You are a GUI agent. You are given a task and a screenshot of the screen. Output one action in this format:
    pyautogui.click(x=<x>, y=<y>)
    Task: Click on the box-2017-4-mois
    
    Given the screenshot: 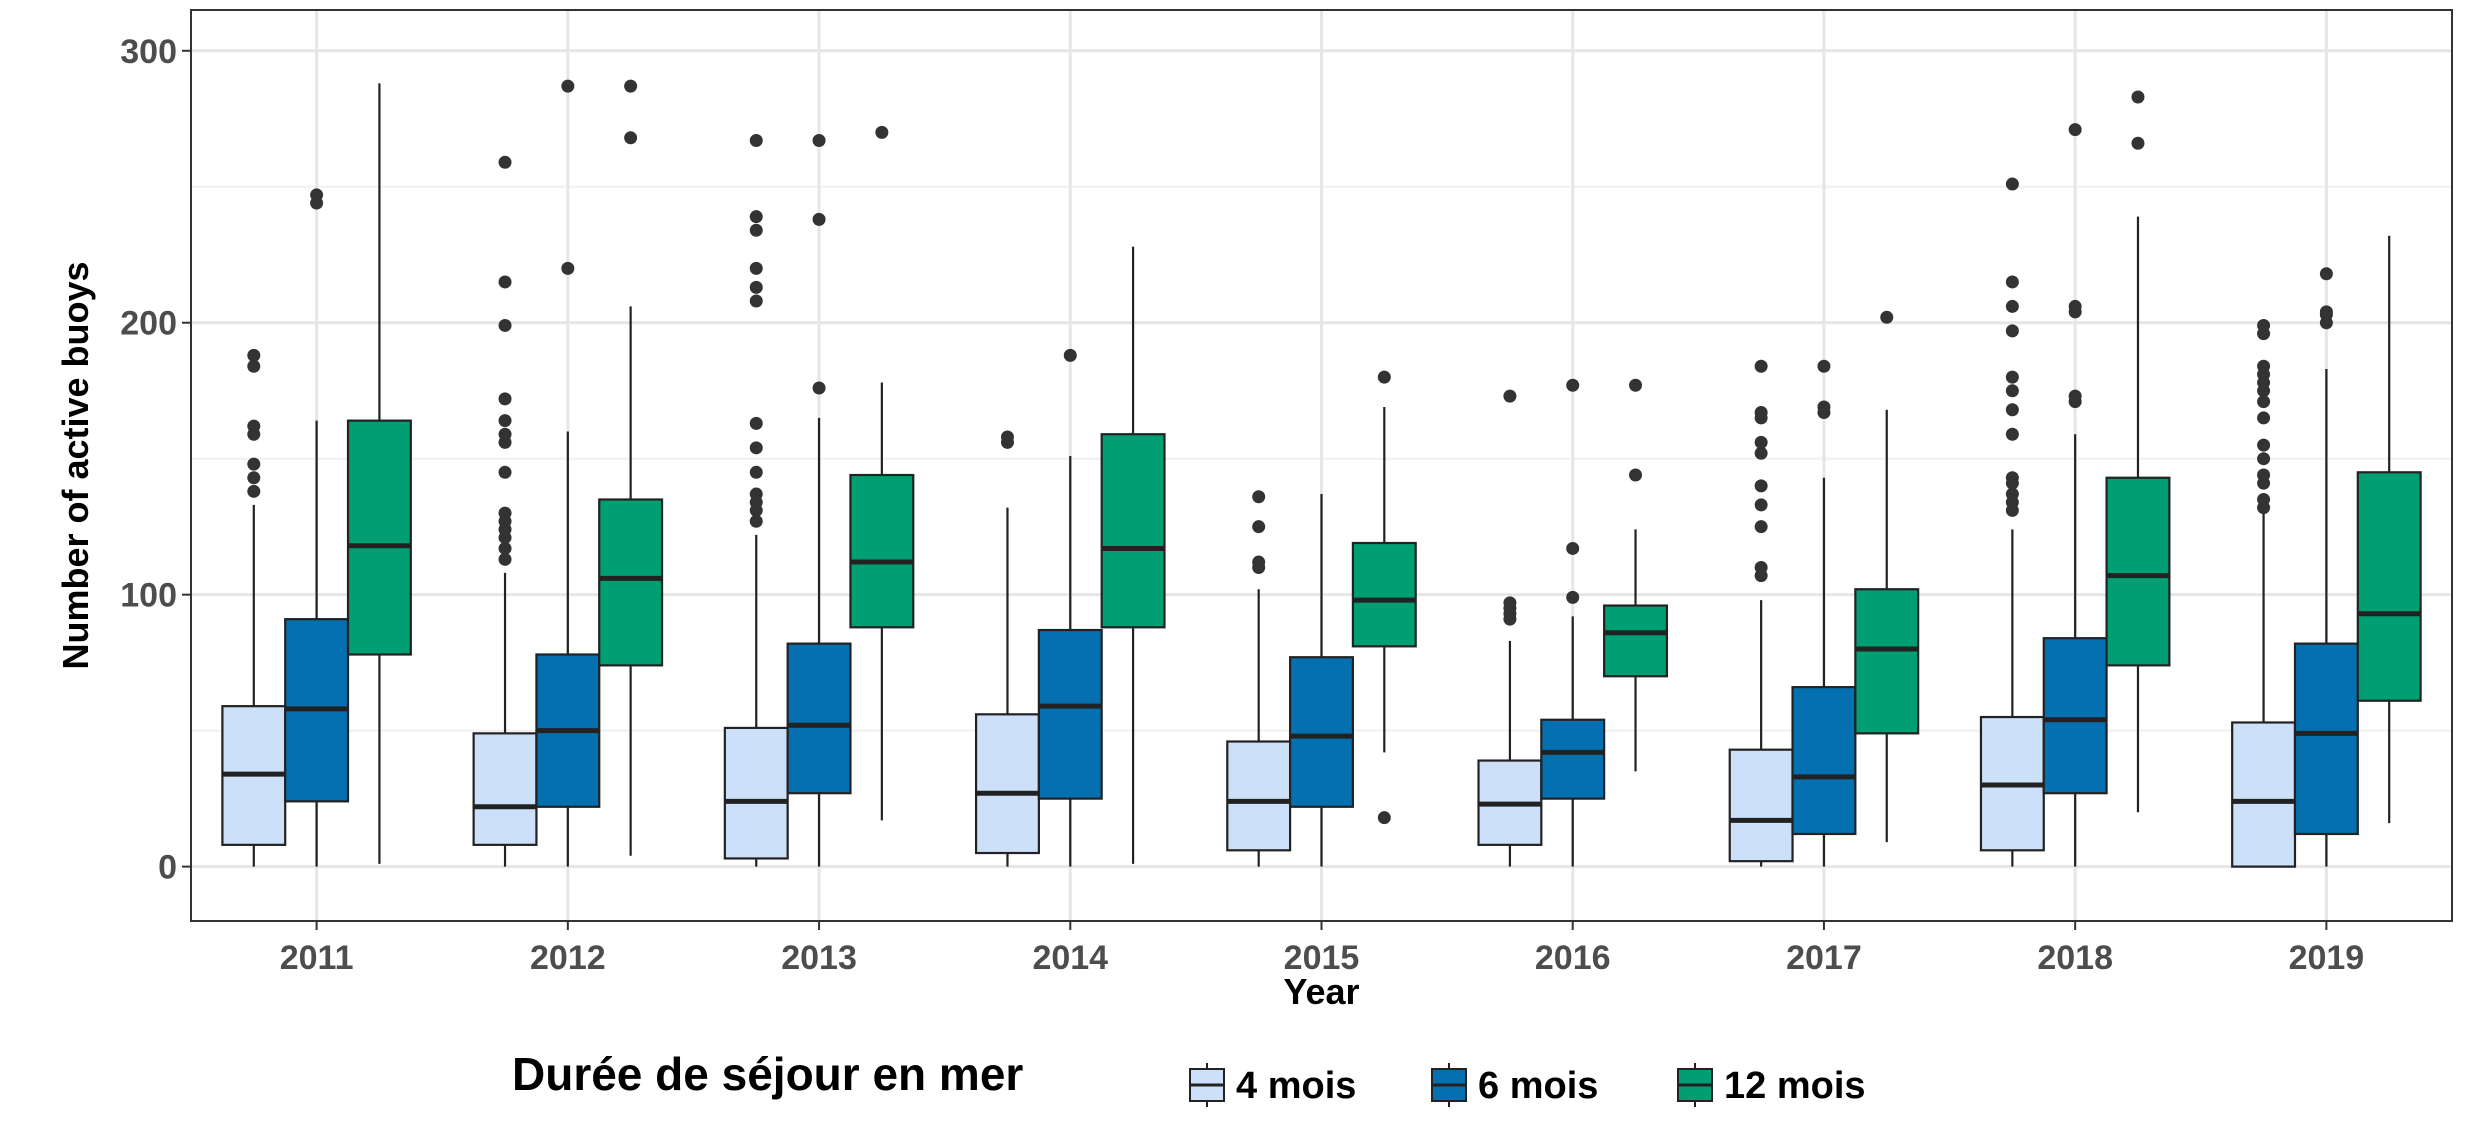 What is the action you would take?
    pyautogui.click(x=1761, y=613)
    